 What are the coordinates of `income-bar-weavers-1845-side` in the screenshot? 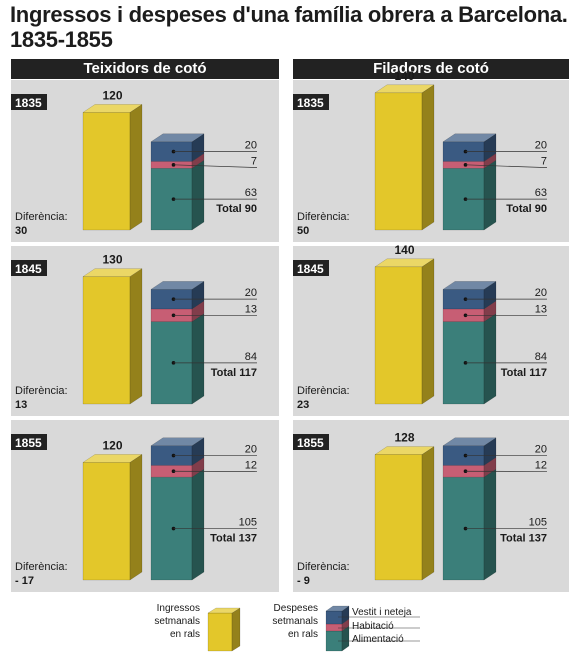 It's located at (136, 336).